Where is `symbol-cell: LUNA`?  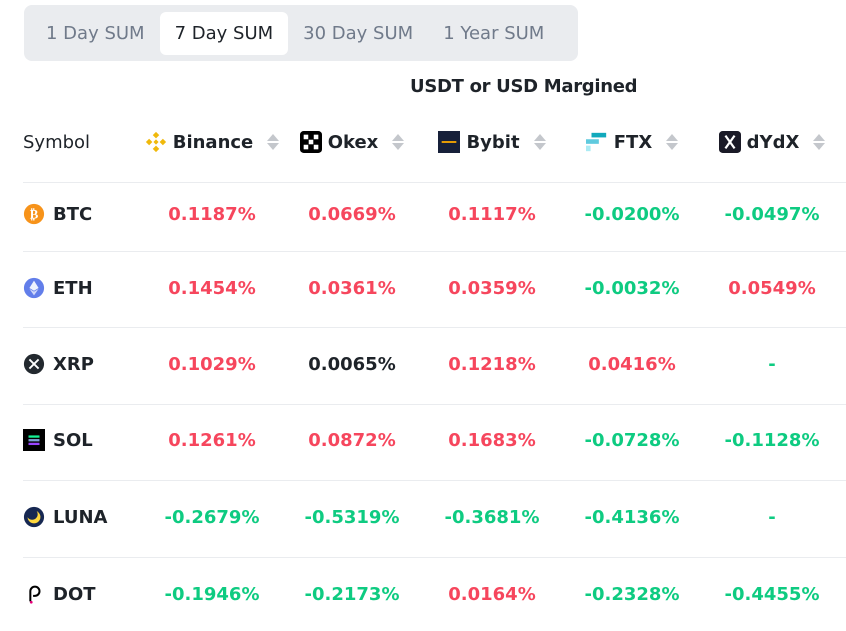
symbol-cell: LUNA is located at coordinates (71, 517).